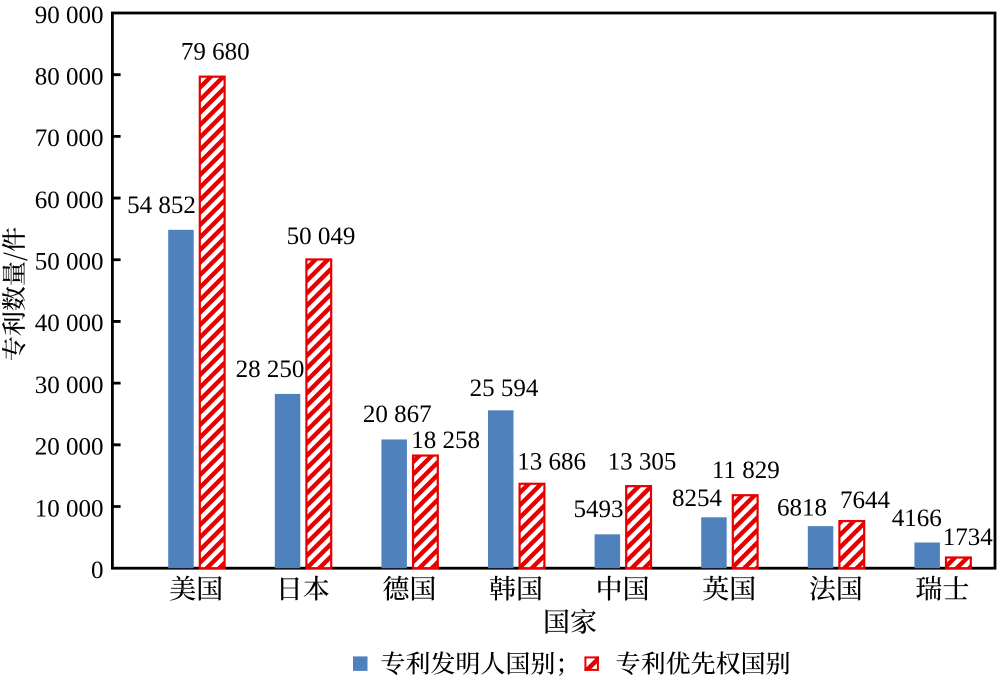 The width and height of the screenshot is (1000, 681). I want to click on svg-text: 80 000, so click(69, 77).